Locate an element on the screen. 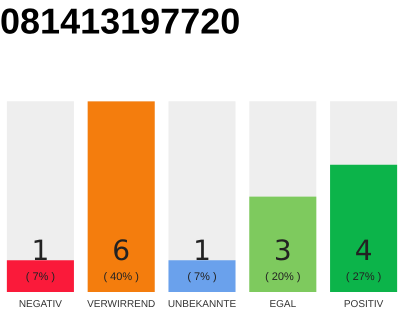  data-label: 3 is located at coordinates (283, 250).